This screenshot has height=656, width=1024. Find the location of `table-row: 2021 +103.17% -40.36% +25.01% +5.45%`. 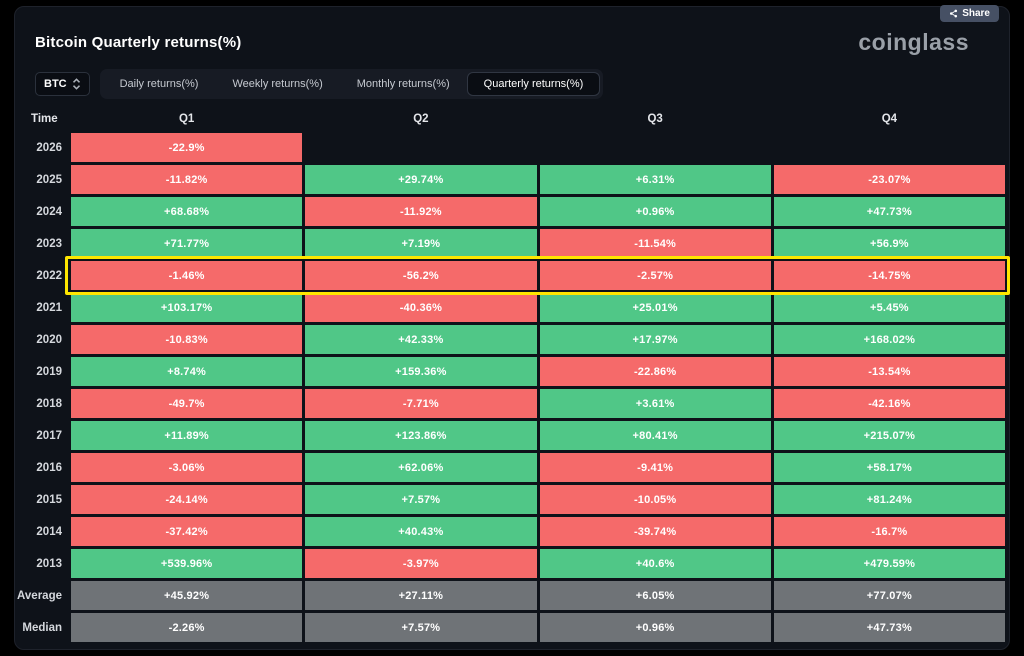

table-row: 2021 +103.17% -40.36% +25.01% +5.45% is located at coordinates (510, 307).